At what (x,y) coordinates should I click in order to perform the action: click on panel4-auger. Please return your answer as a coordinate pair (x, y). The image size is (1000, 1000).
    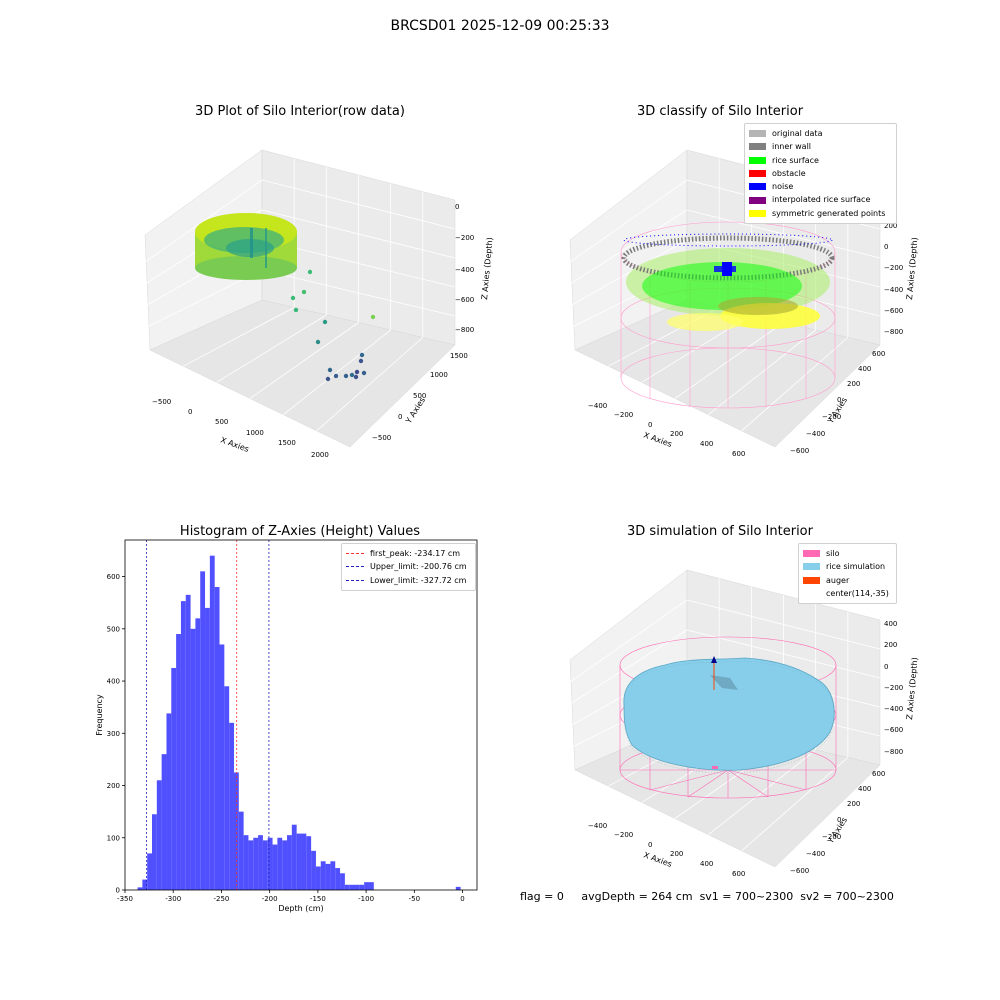
    Looking at the image, I should click on (714, 712).